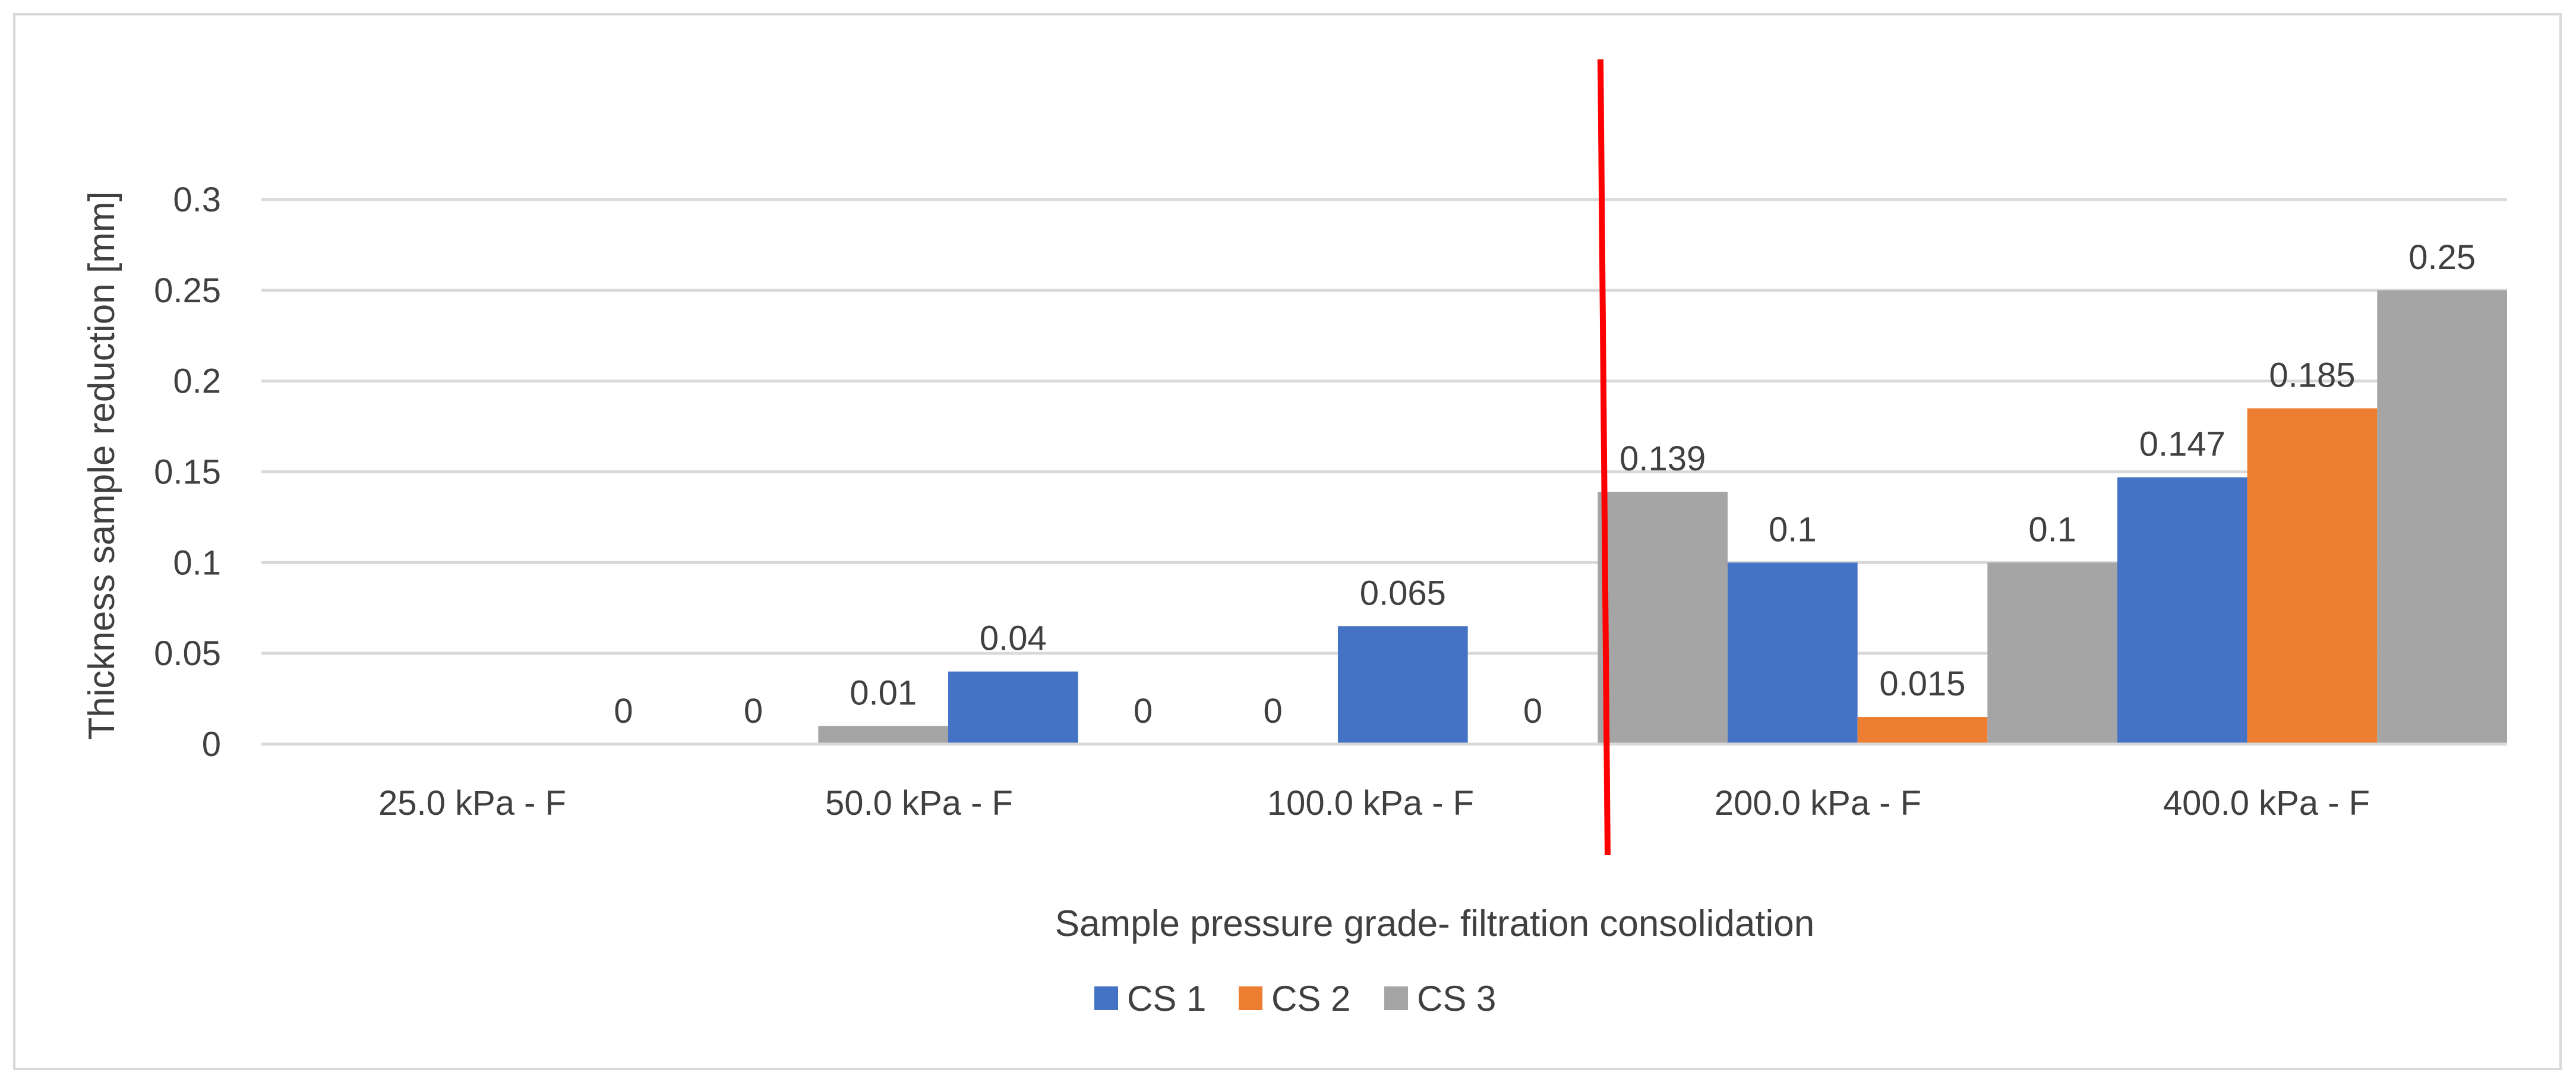  What do you see at coordinates (101, 465) in the screenshot?
I see `y-axis-title: Thickness sample reduction [mm]` at bounding box center [101, 465].